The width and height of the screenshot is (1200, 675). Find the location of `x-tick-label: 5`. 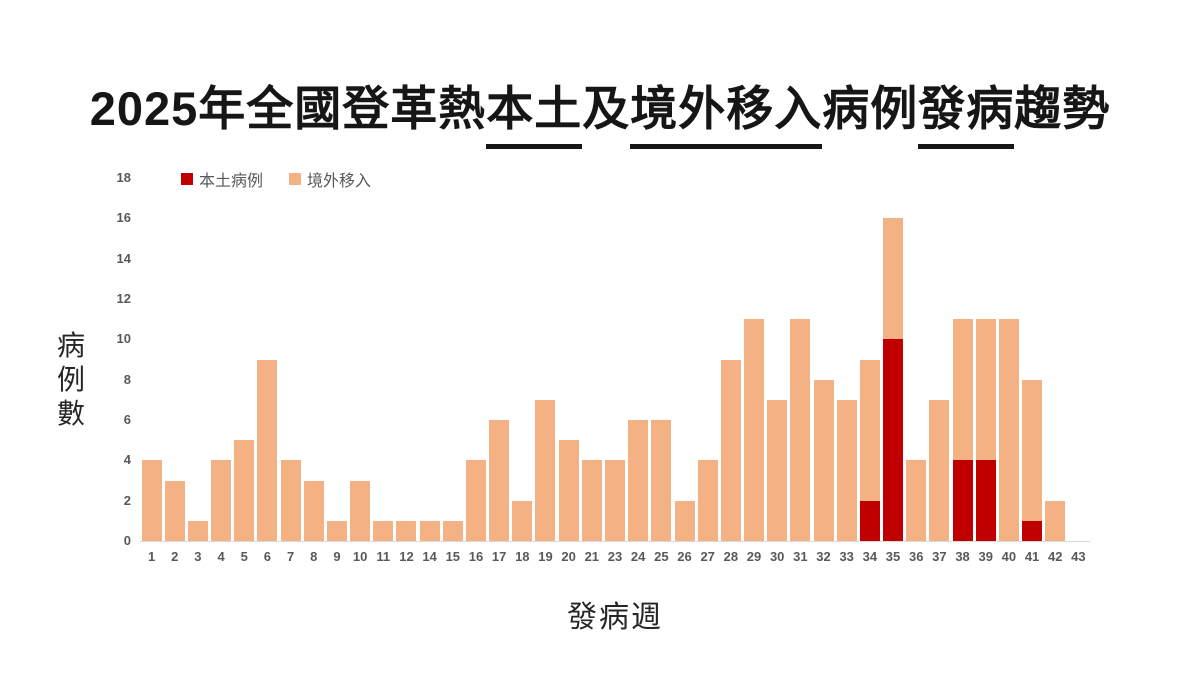

x-tick-label: 5 is located at coordinates (244, 556).